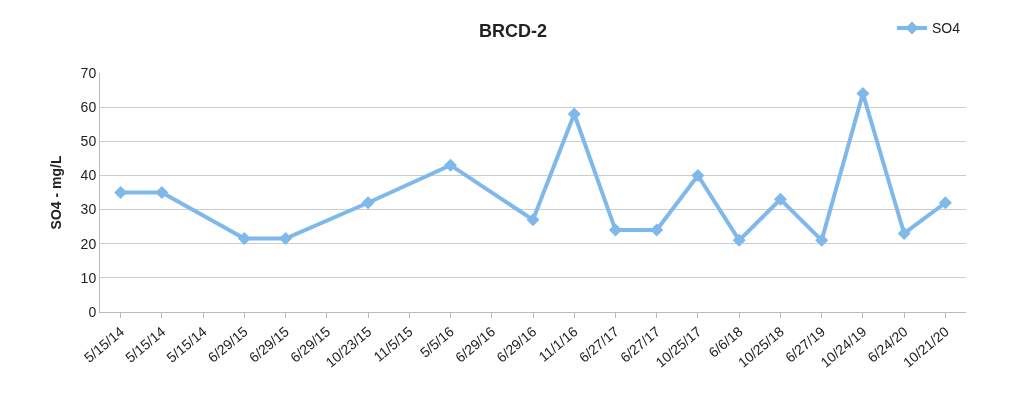 This screenshot has width=1026, height=407. Describe the element at coordinates (946, 28) in the screenshot. I see `legend-label: SO4` at that location.